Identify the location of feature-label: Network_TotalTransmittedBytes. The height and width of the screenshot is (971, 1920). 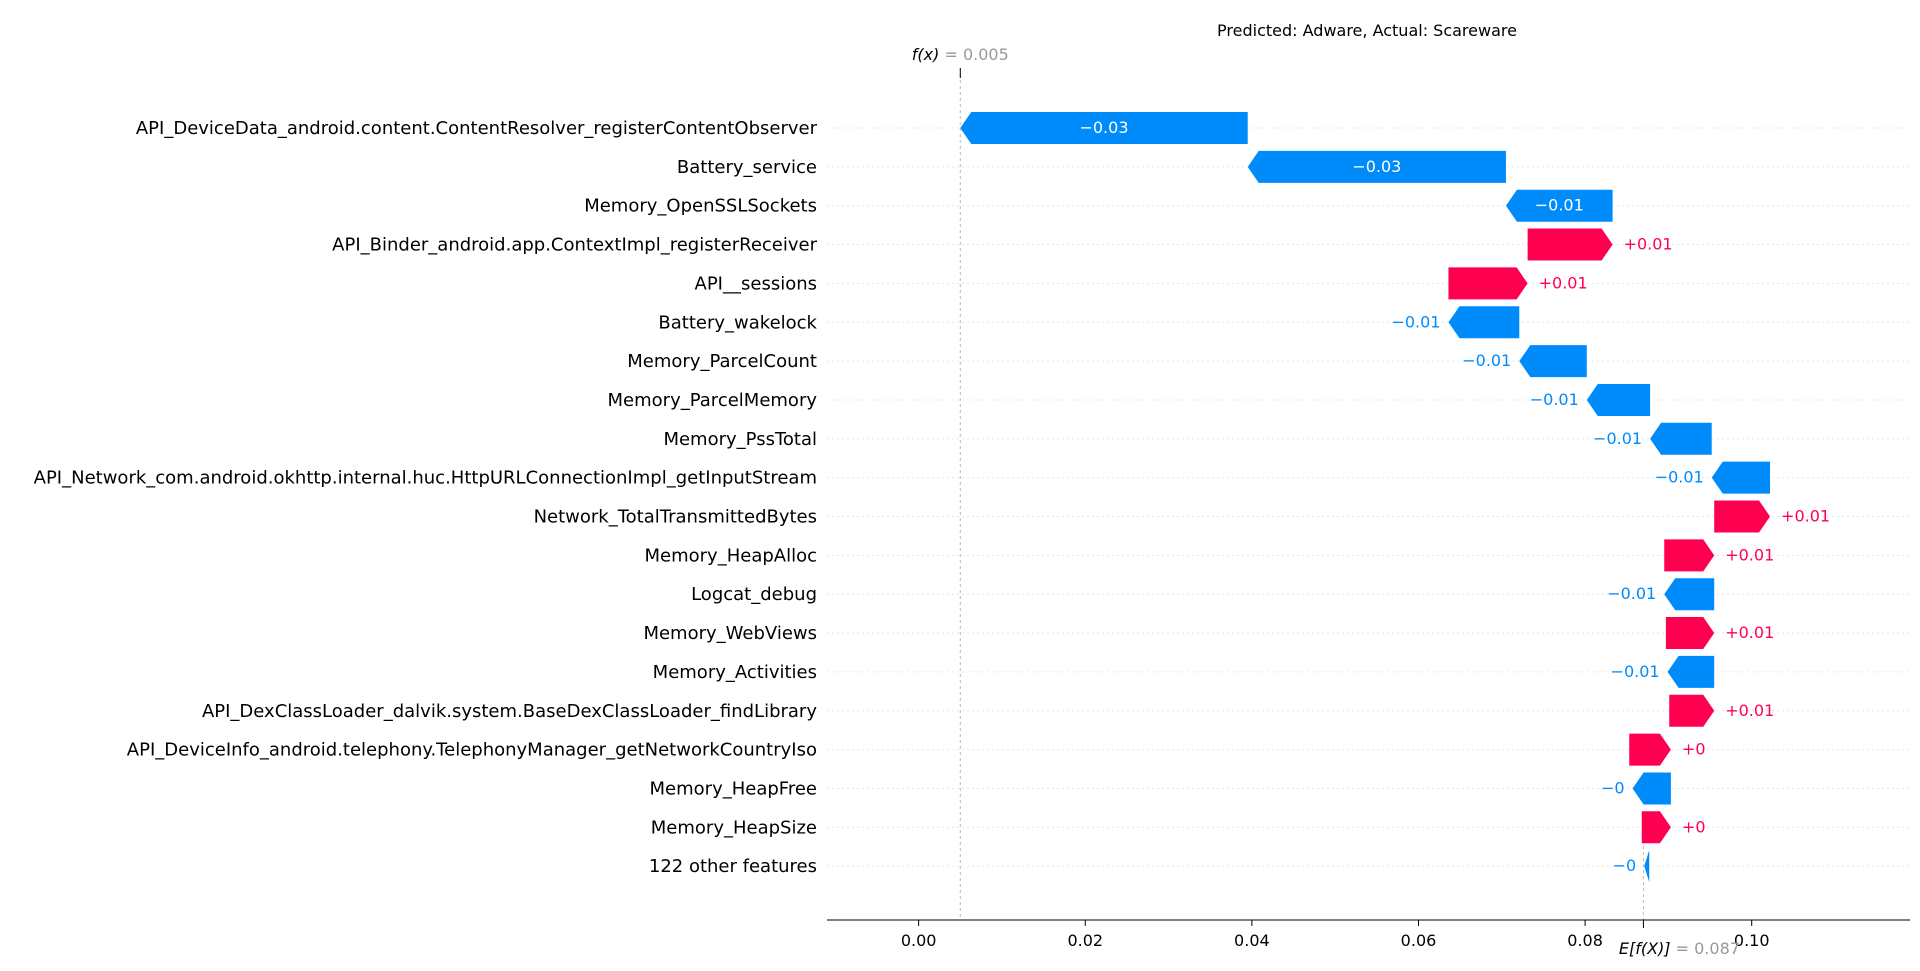
(675, 517).